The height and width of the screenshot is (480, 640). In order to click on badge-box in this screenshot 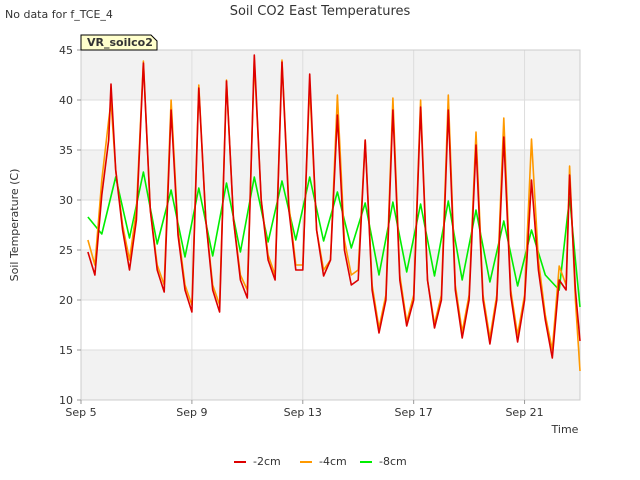, I will do `click(119, 42)`.